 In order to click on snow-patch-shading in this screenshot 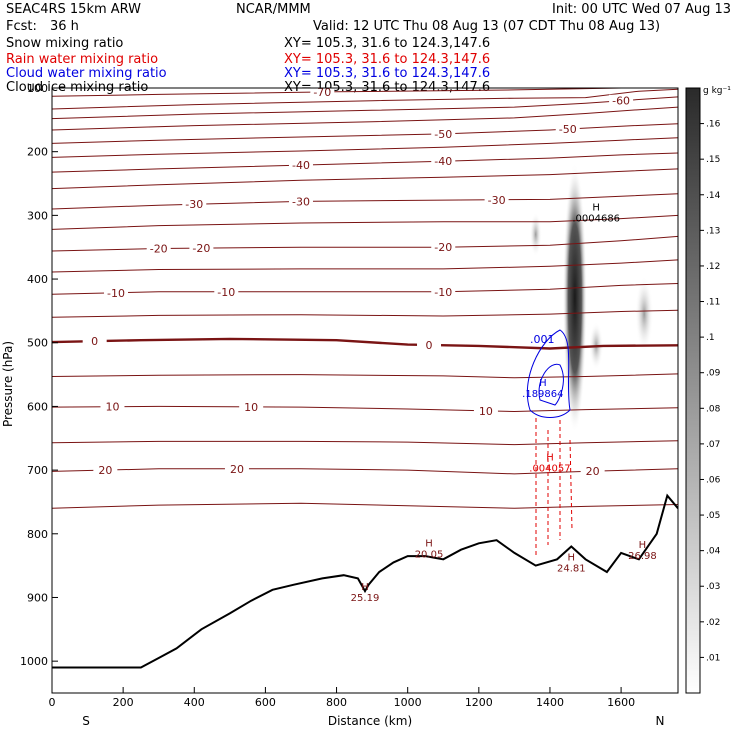, I will do `click(535, 234)`.